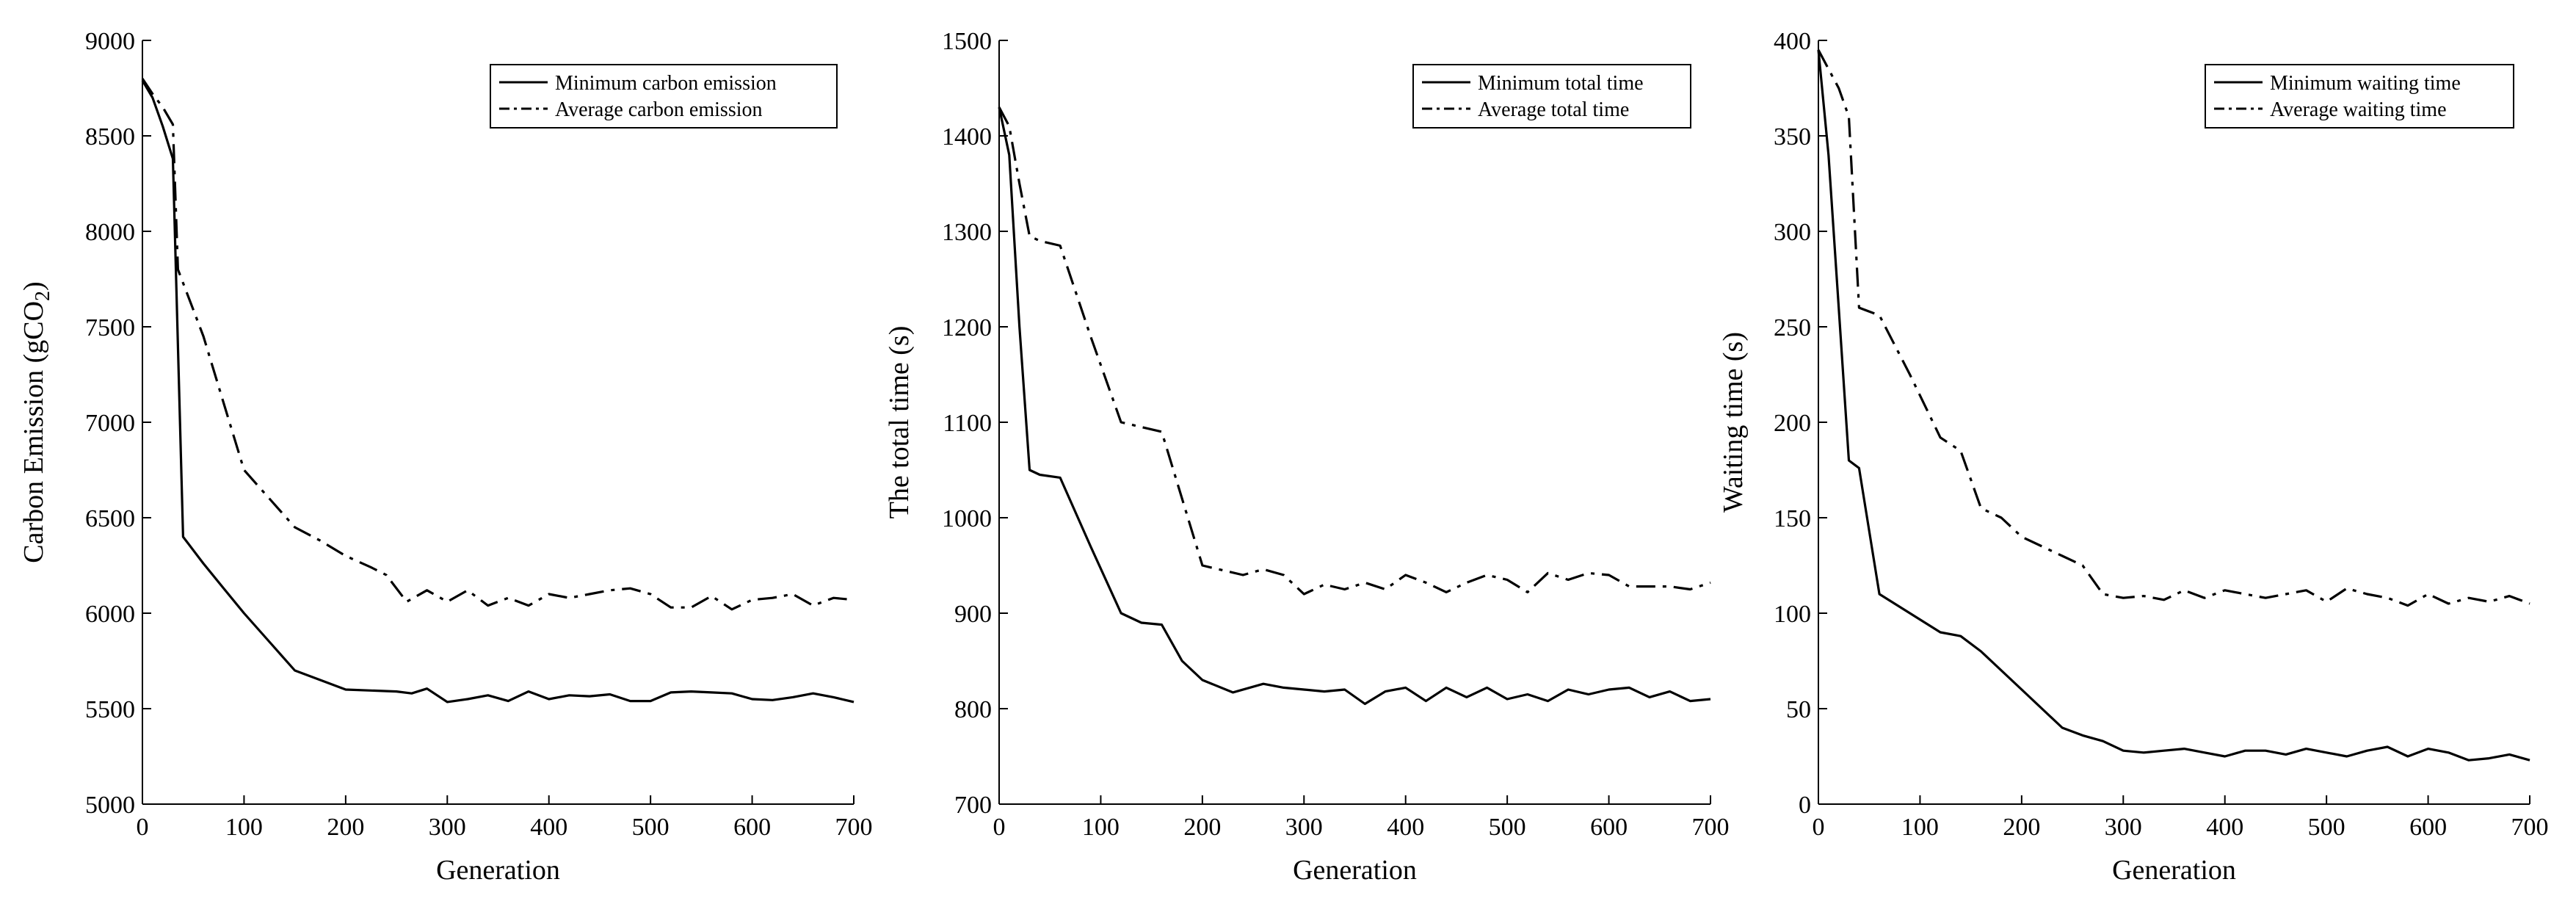 Image resolution: width=2576 pixels, height=904 pixels. What do you see at coordinates (110, 614) in the screenshot?
I see `y-tick-label: 6000` at bounding box center [110, 614].